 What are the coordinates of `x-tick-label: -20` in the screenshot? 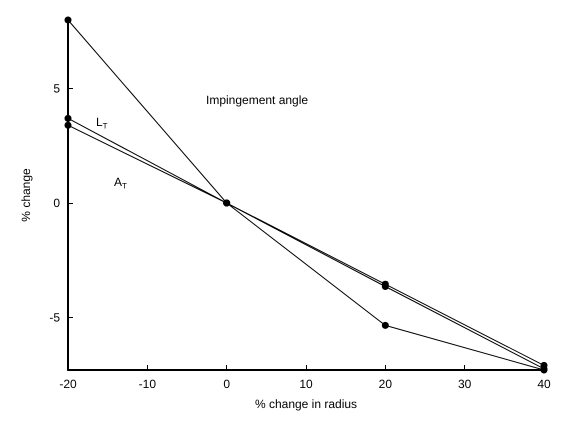 It's located at (68, 384).